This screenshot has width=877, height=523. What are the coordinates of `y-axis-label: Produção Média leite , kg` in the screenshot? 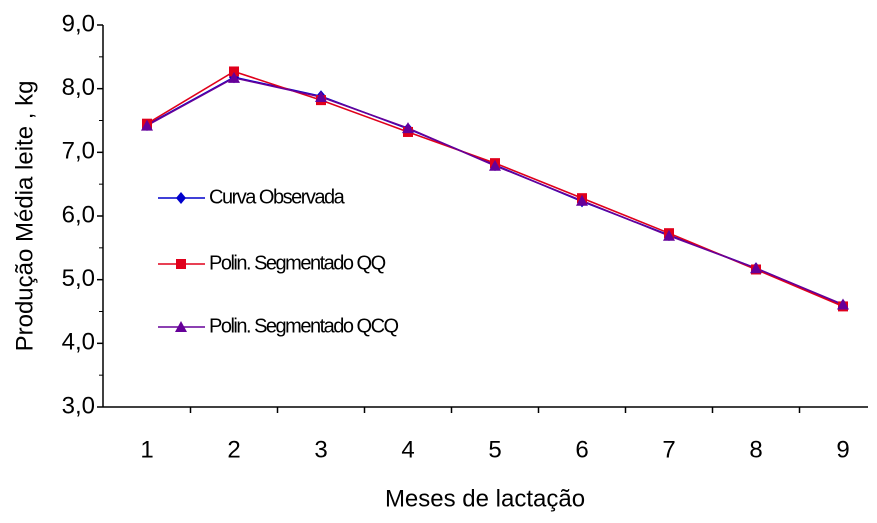 It's located at (24, 216).